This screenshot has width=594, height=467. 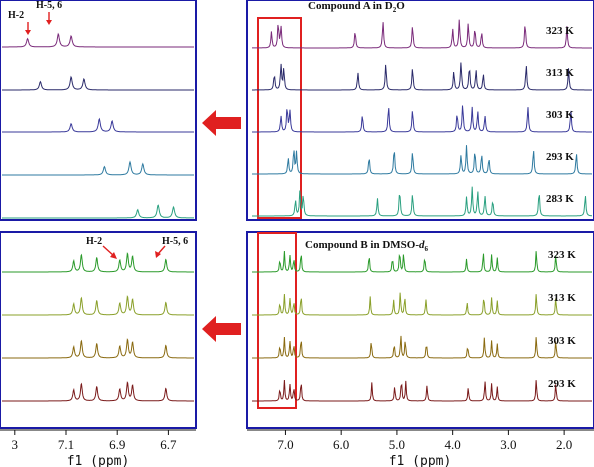 What do you see at coordinates (158, 254) in the screenshot?
I see `annotation-arrowhead-h56-b` at bounding box center [158, 254].